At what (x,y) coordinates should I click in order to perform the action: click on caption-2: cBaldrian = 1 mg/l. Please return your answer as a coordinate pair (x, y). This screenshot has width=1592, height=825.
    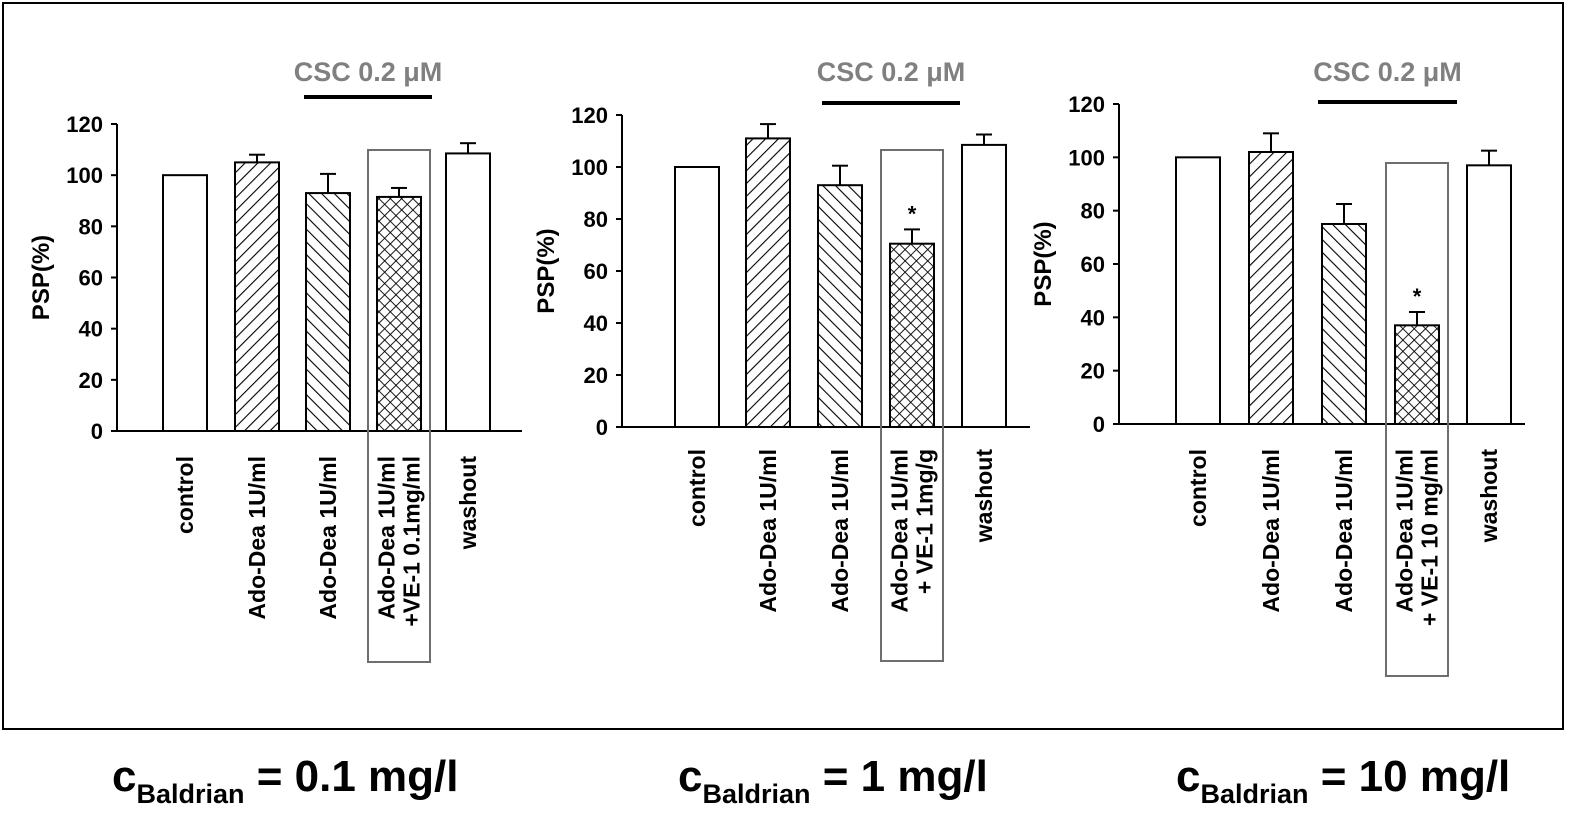
    Looking at the image, I should click on (833, 783).